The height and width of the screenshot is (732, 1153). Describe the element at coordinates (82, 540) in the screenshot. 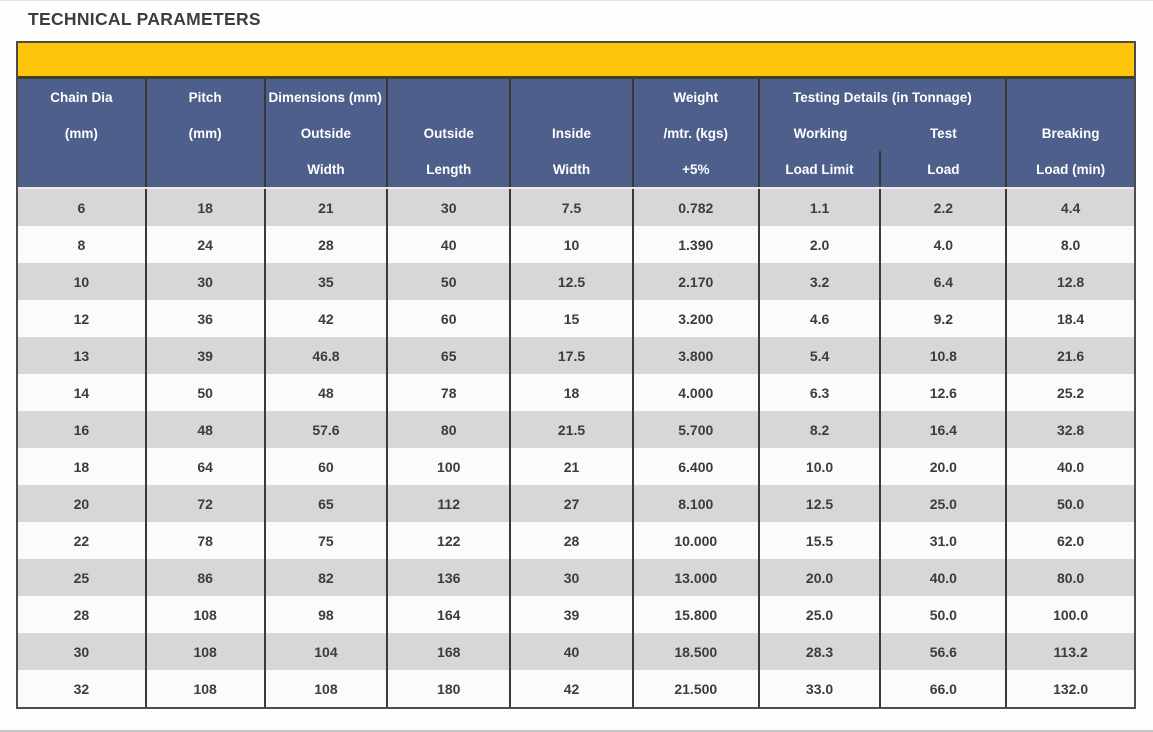

I see `table-cell: 22` at that location.